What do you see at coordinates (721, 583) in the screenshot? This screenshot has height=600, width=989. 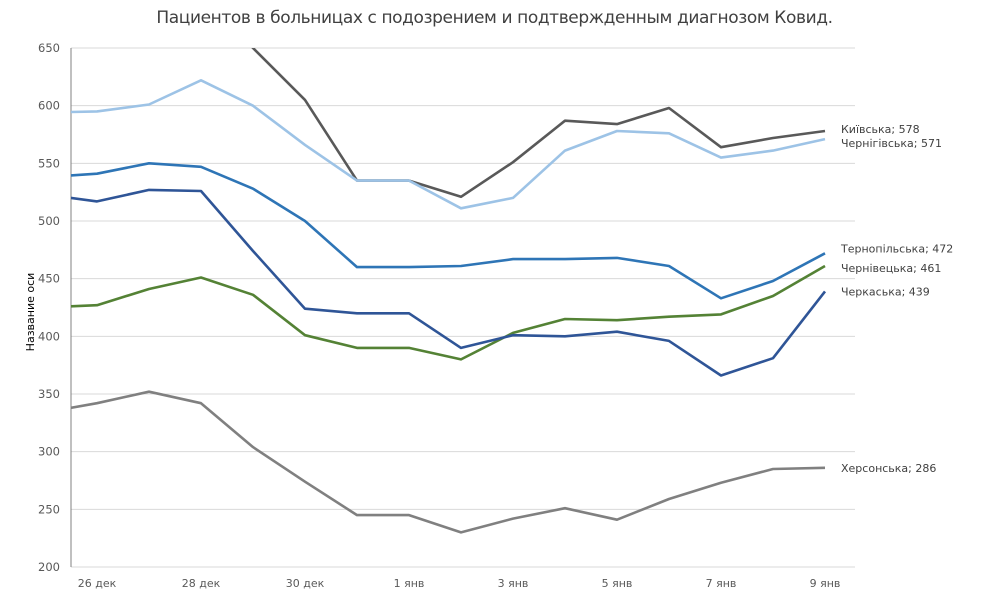 I see `x-tick-label: 7 янв` at bounding box center [721, 583].